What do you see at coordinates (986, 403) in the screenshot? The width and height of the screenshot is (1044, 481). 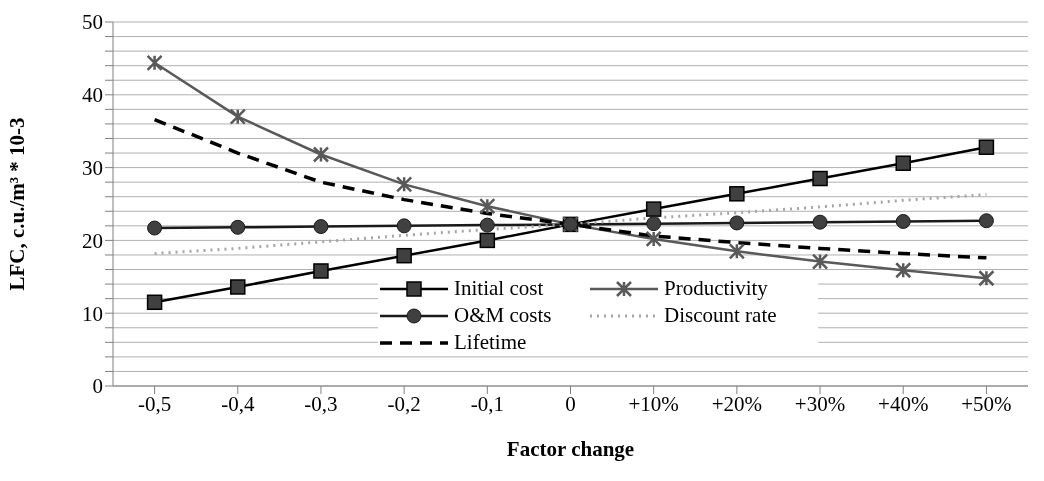 I see `x-tick-label: +50%` at bounding box center [986, 403].